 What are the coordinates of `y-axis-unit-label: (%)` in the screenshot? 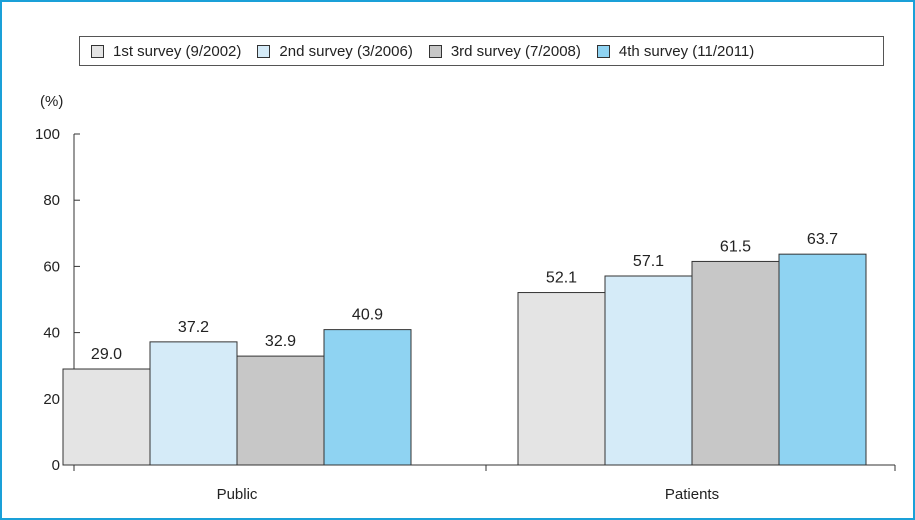 It's located at (51, 101).